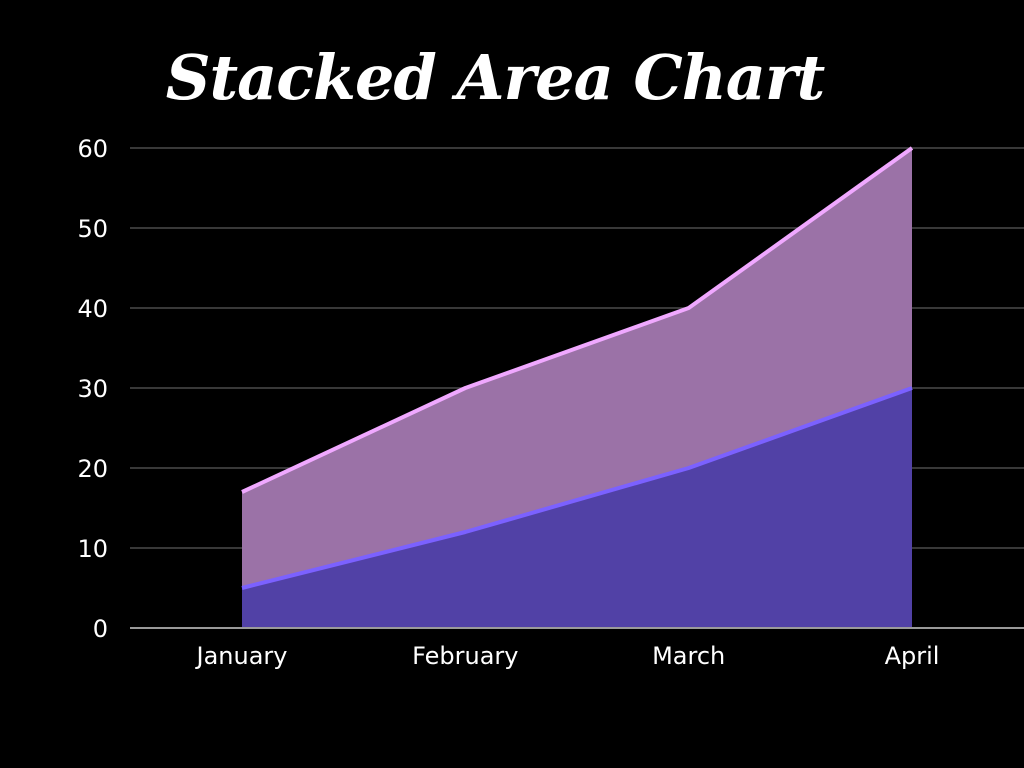 Image resolution: width=1024 pixels, height=768 pixels. What do you see at coordinates (241, 656) in the screenshot?
I see `x-tick-label: January` at bounding box center [241, 656].